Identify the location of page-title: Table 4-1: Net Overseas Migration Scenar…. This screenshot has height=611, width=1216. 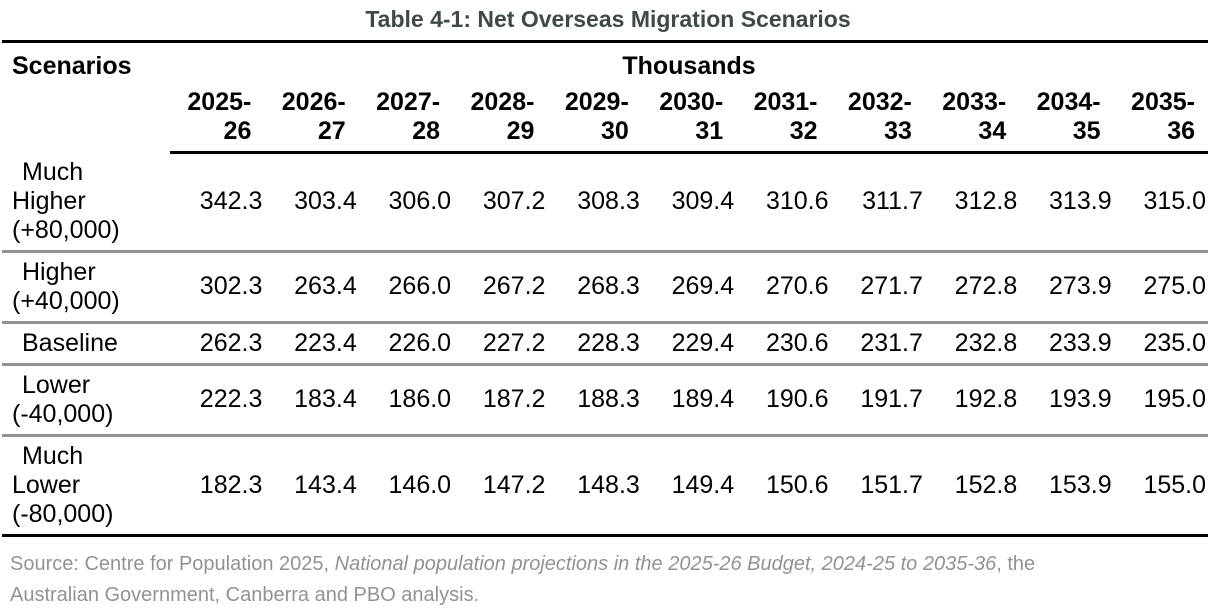
(608, 19).